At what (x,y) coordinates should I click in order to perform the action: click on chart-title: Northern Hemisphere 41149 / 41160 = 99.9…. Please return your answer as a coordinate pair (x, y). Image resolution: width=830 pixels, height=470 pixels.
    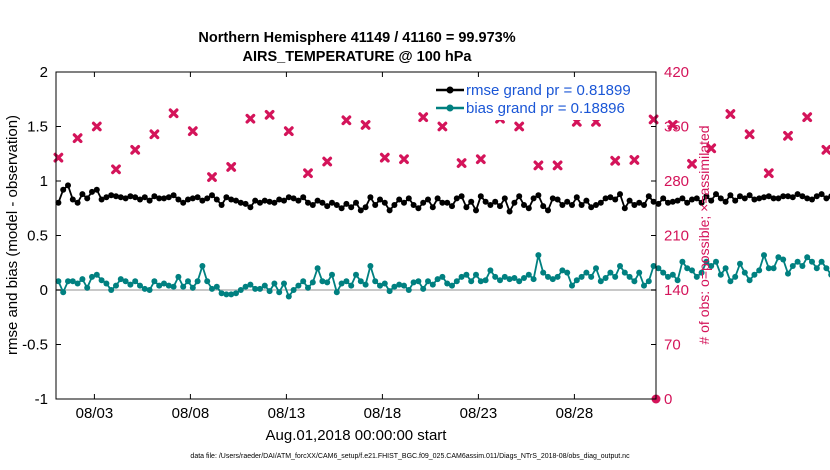
    Looking at the image, I should click on (356, 38).